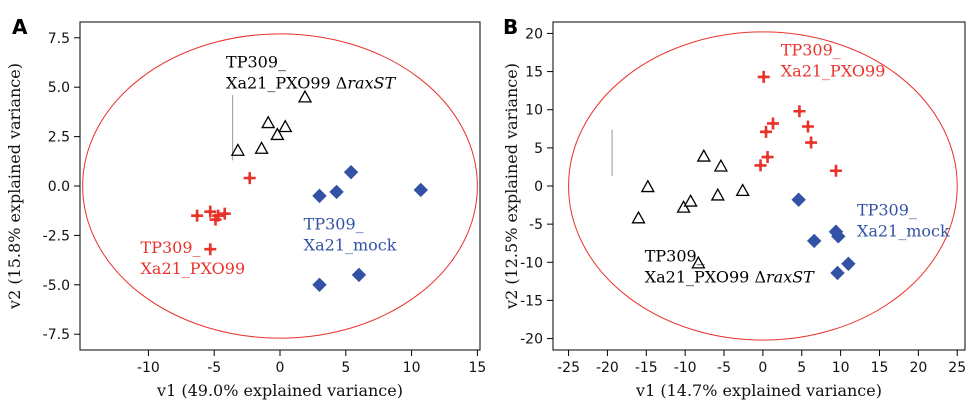  I want to click on x-tick-label: -20, so click(607, 368).